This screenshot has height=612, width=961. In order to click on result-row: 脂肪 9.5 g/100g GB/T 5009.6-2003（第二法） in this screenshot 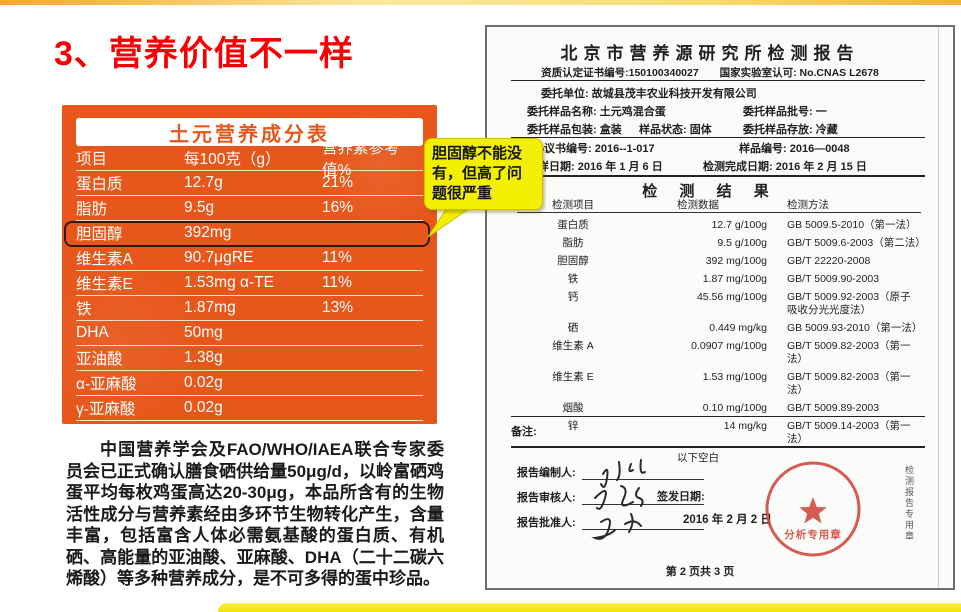, I will do `click(721, 243)`.